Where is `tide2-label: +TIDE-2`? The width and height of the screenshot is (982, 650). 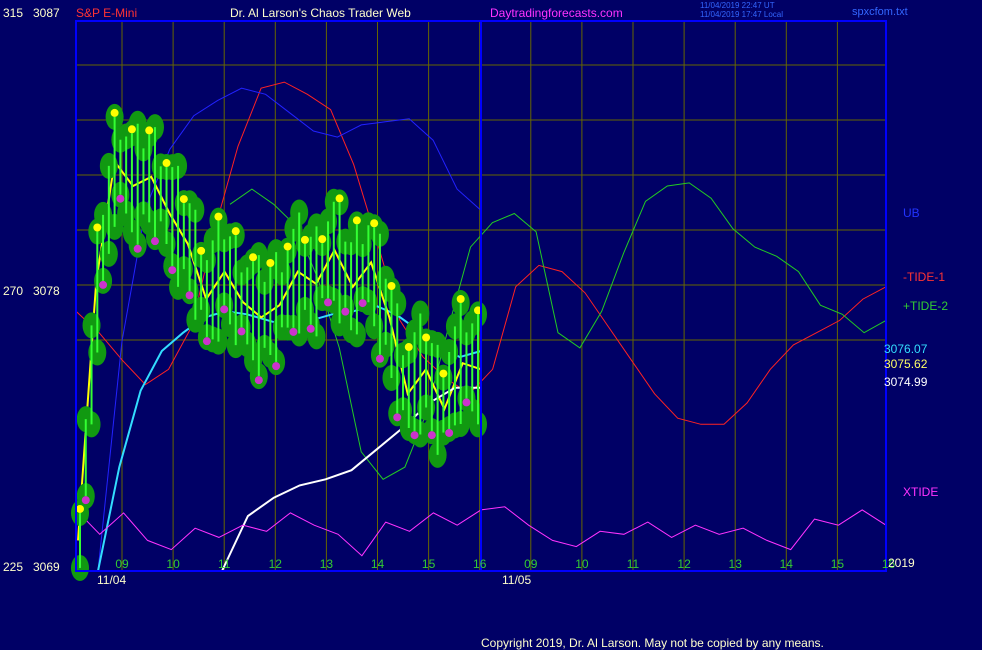 tide2-label: +TIDE-2 is located at coordinates (926, 306).